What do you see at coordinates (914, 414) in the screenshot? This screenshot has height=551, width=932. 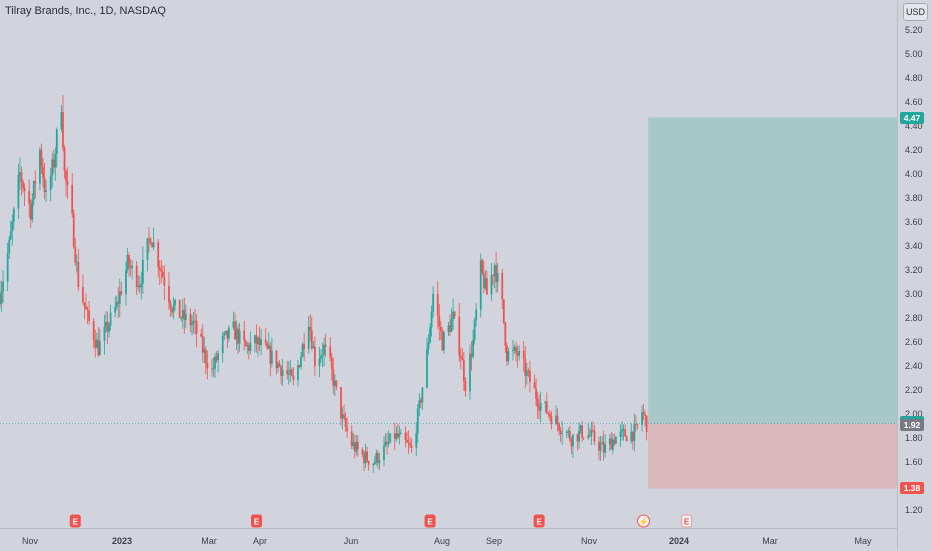 I see `price-tick-label: 2.00` at bounding box center [914, 414].